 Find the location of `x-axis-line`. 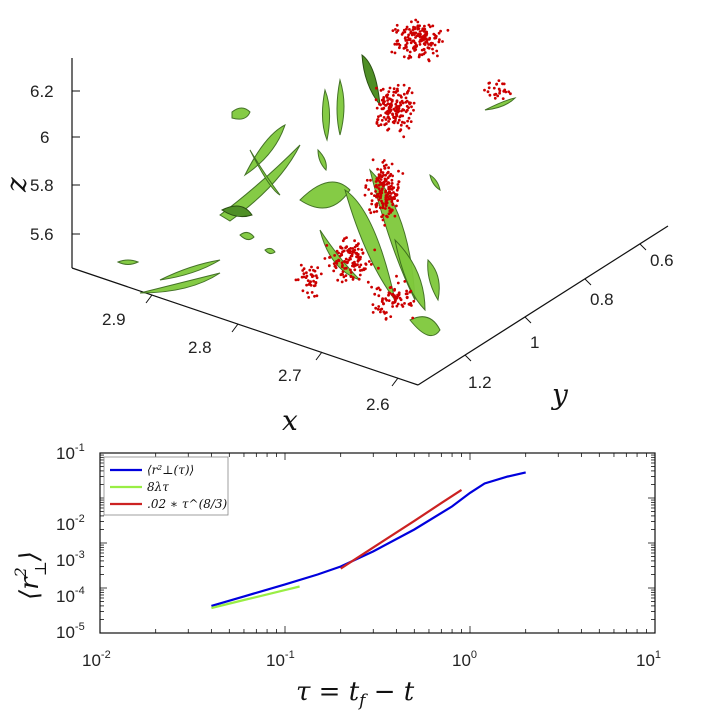

x-axis-line is located at coordinates (245, 326).